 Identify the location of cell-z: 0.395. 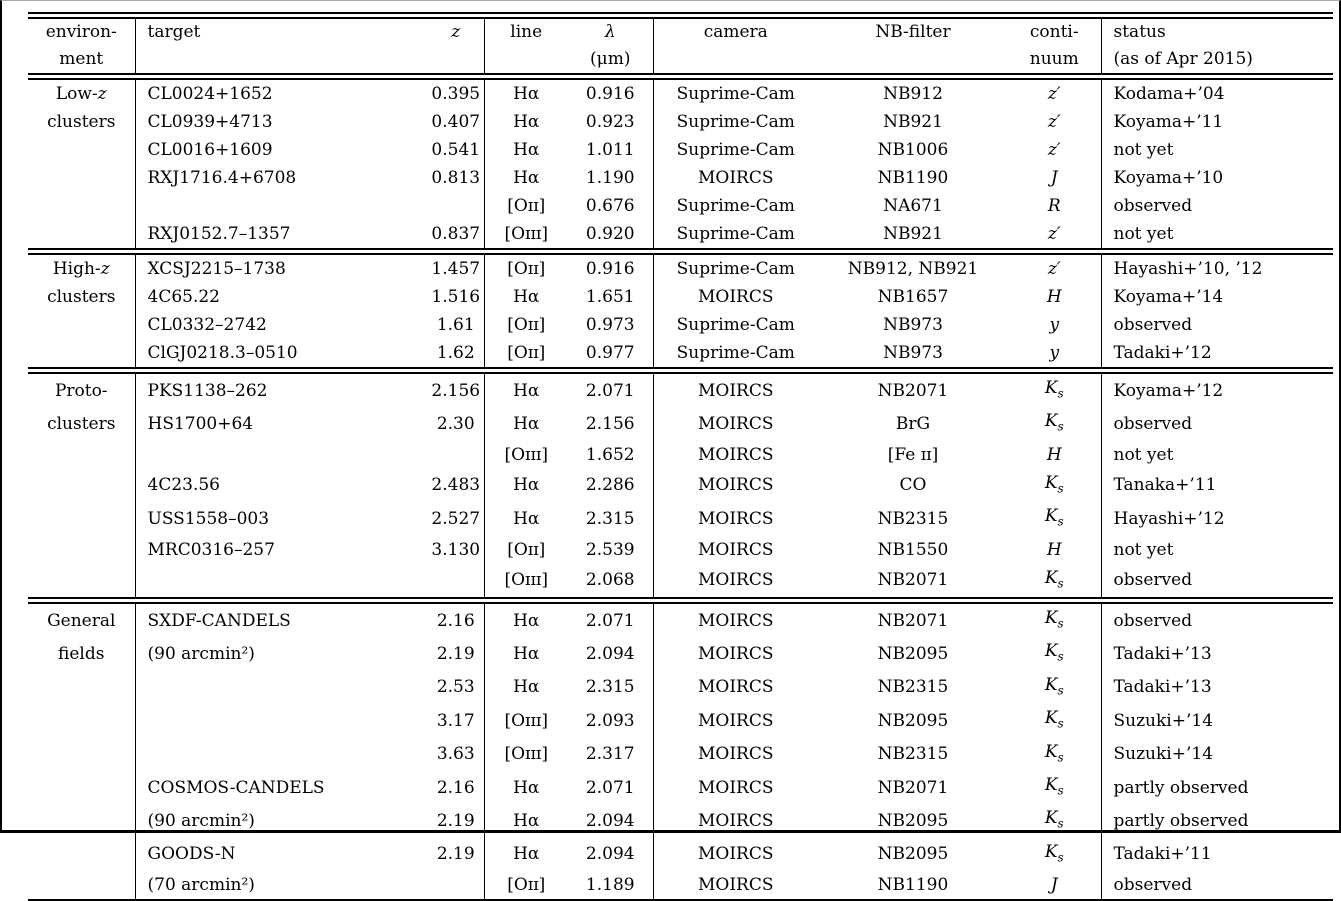
(456, 94).